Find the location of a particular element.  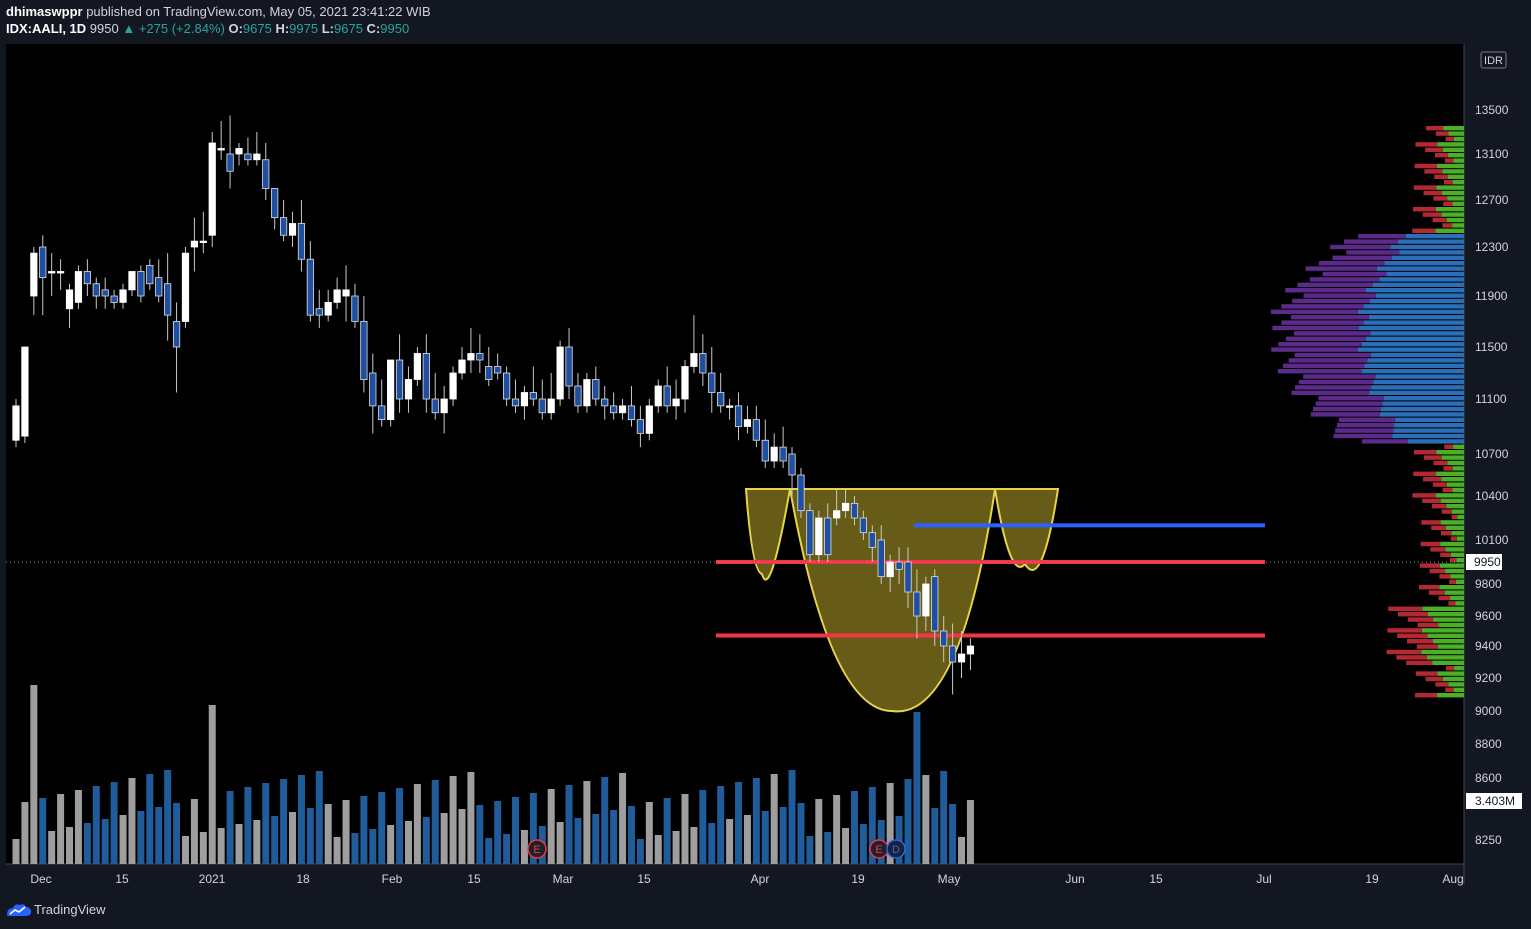

author-name: dhimaswppr is located at coordinates (44, 11).